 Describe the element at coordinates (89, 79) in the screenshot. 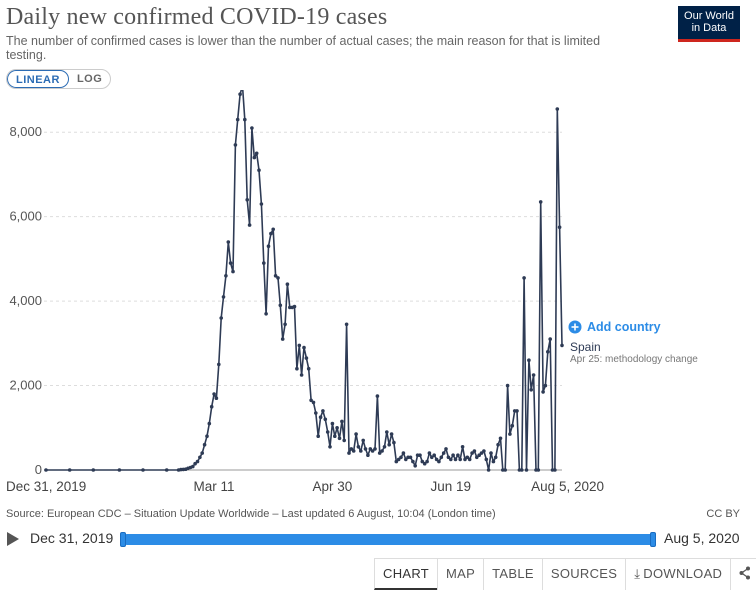

I see `log-scale-button: LOG` at that location.